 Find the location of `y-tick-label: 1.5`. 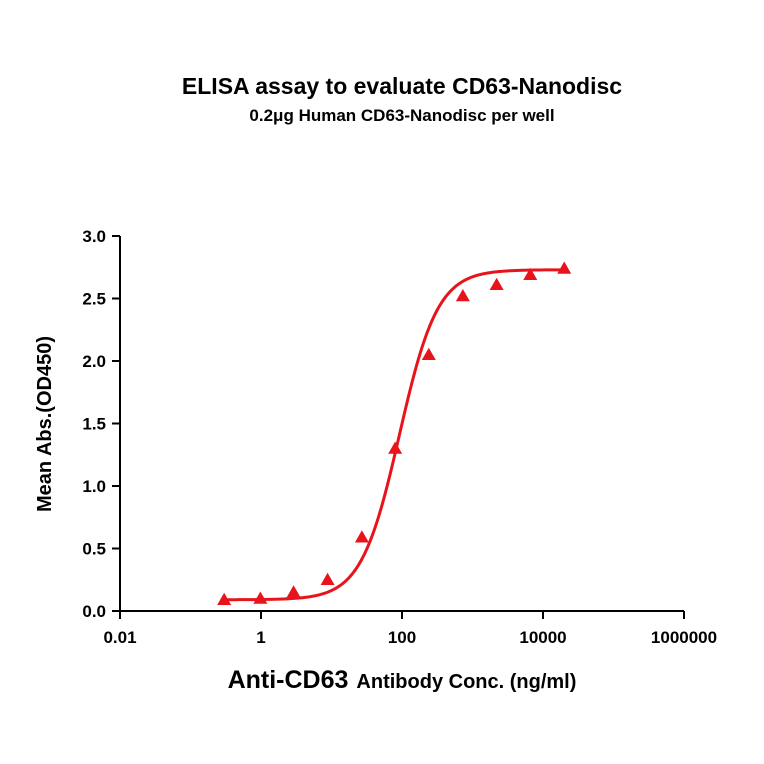

y-tick-label: 1.5 is located at coordinates (94, 424).